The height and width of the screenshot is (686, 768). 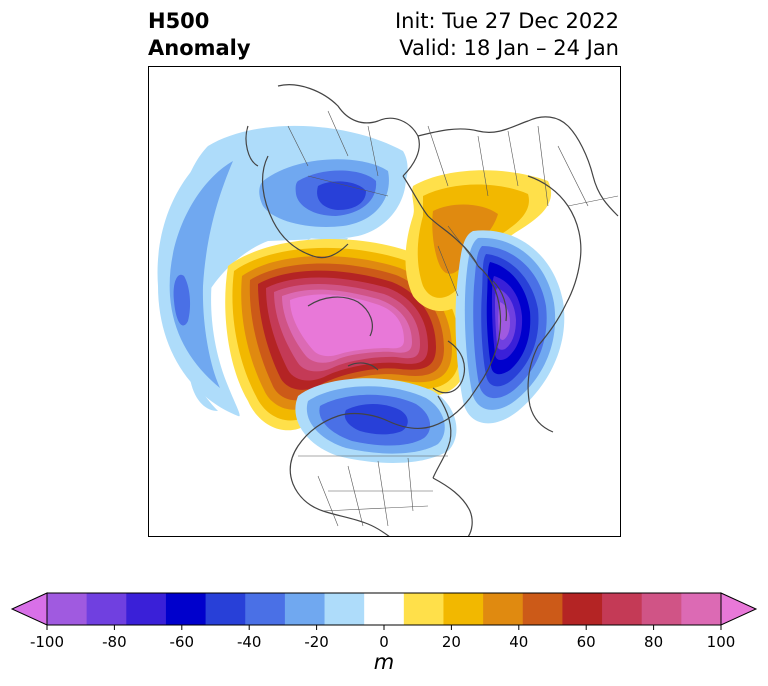 I want to click on colorbar-ticks: -100 -80 -60 -40 -20 0 20 40 60 80 100, so click(x=382, y=638).